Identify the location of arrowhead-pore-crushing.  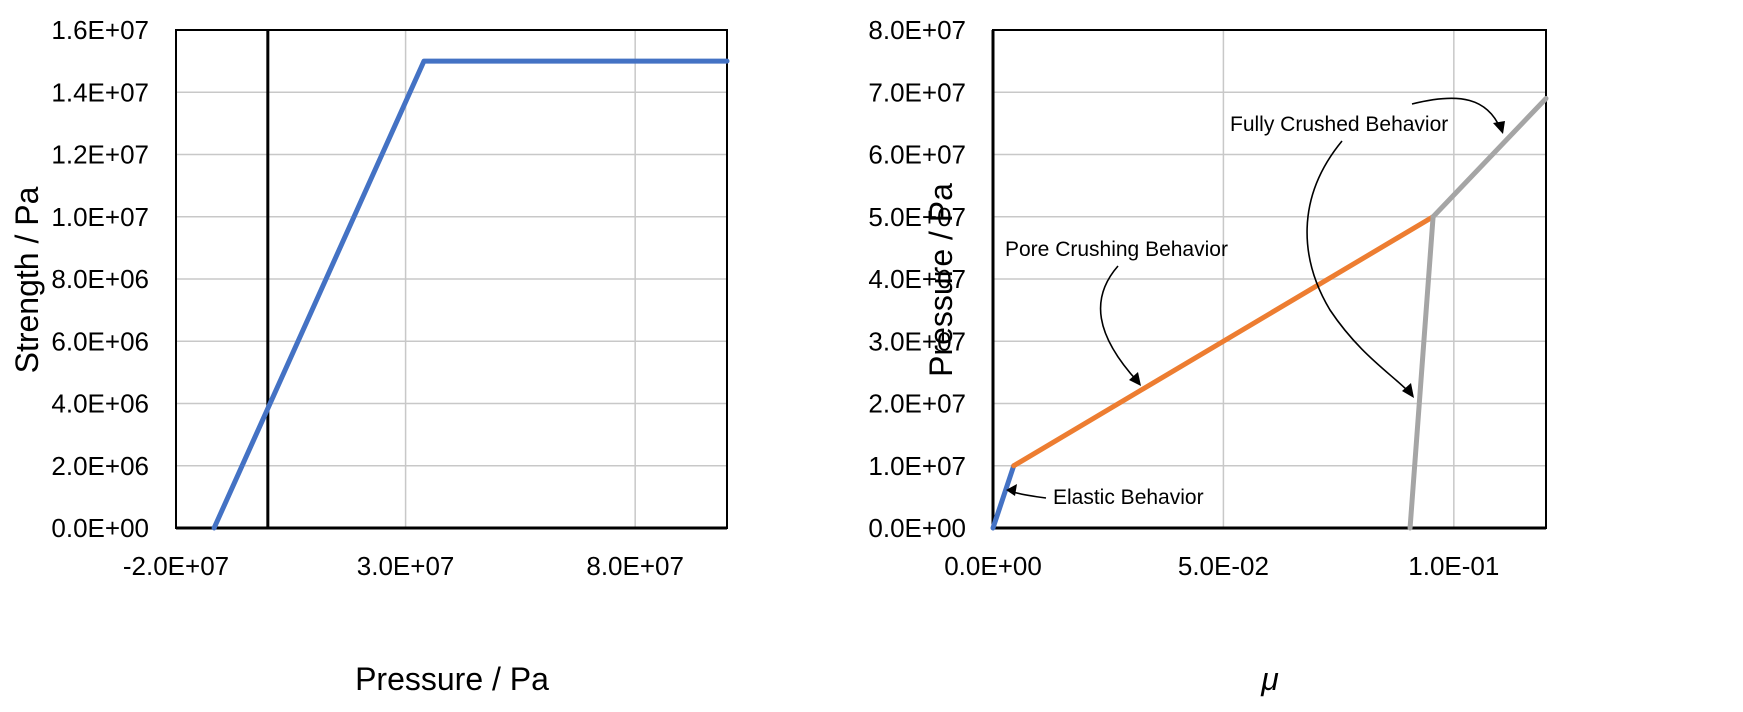
(1135, 379).